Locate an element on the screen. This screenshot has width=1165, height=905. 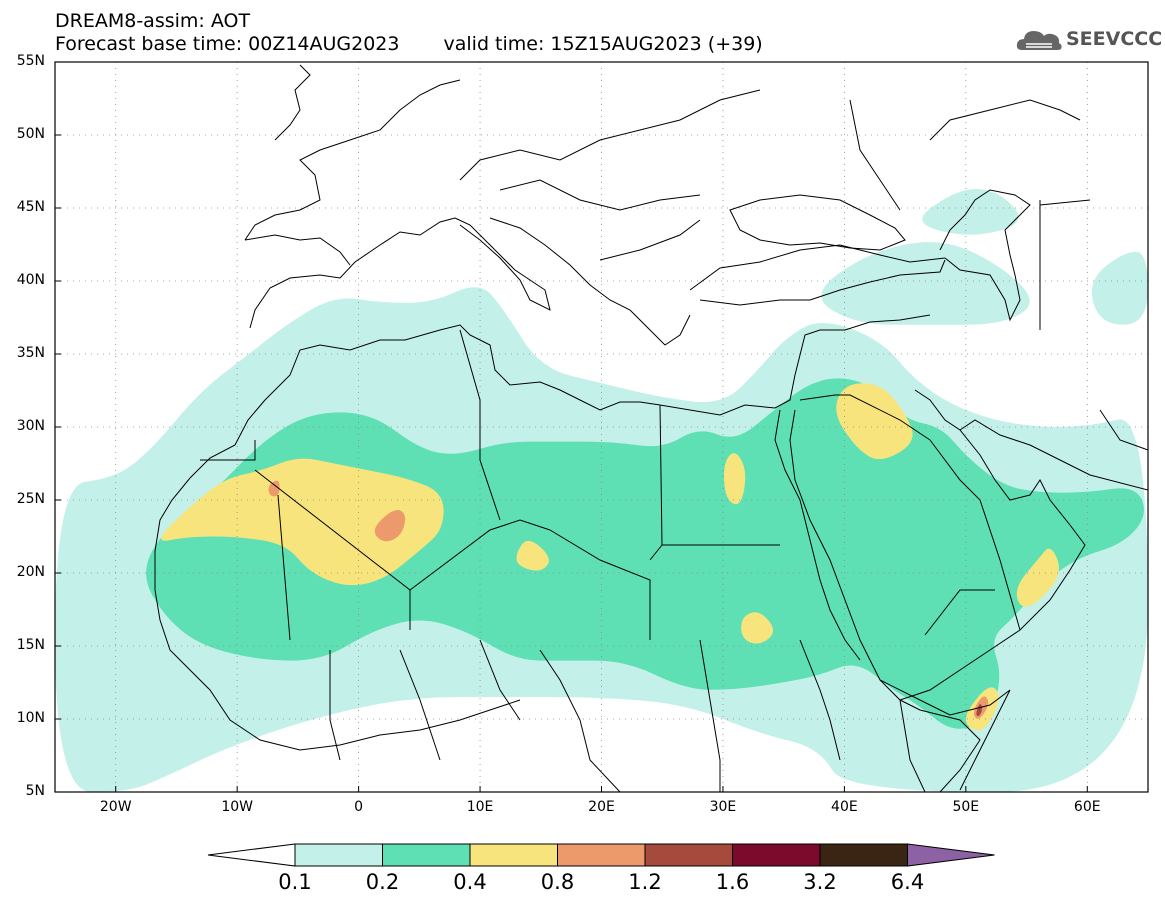
x-tick-label: 20E is located at coordinates (601, 807).